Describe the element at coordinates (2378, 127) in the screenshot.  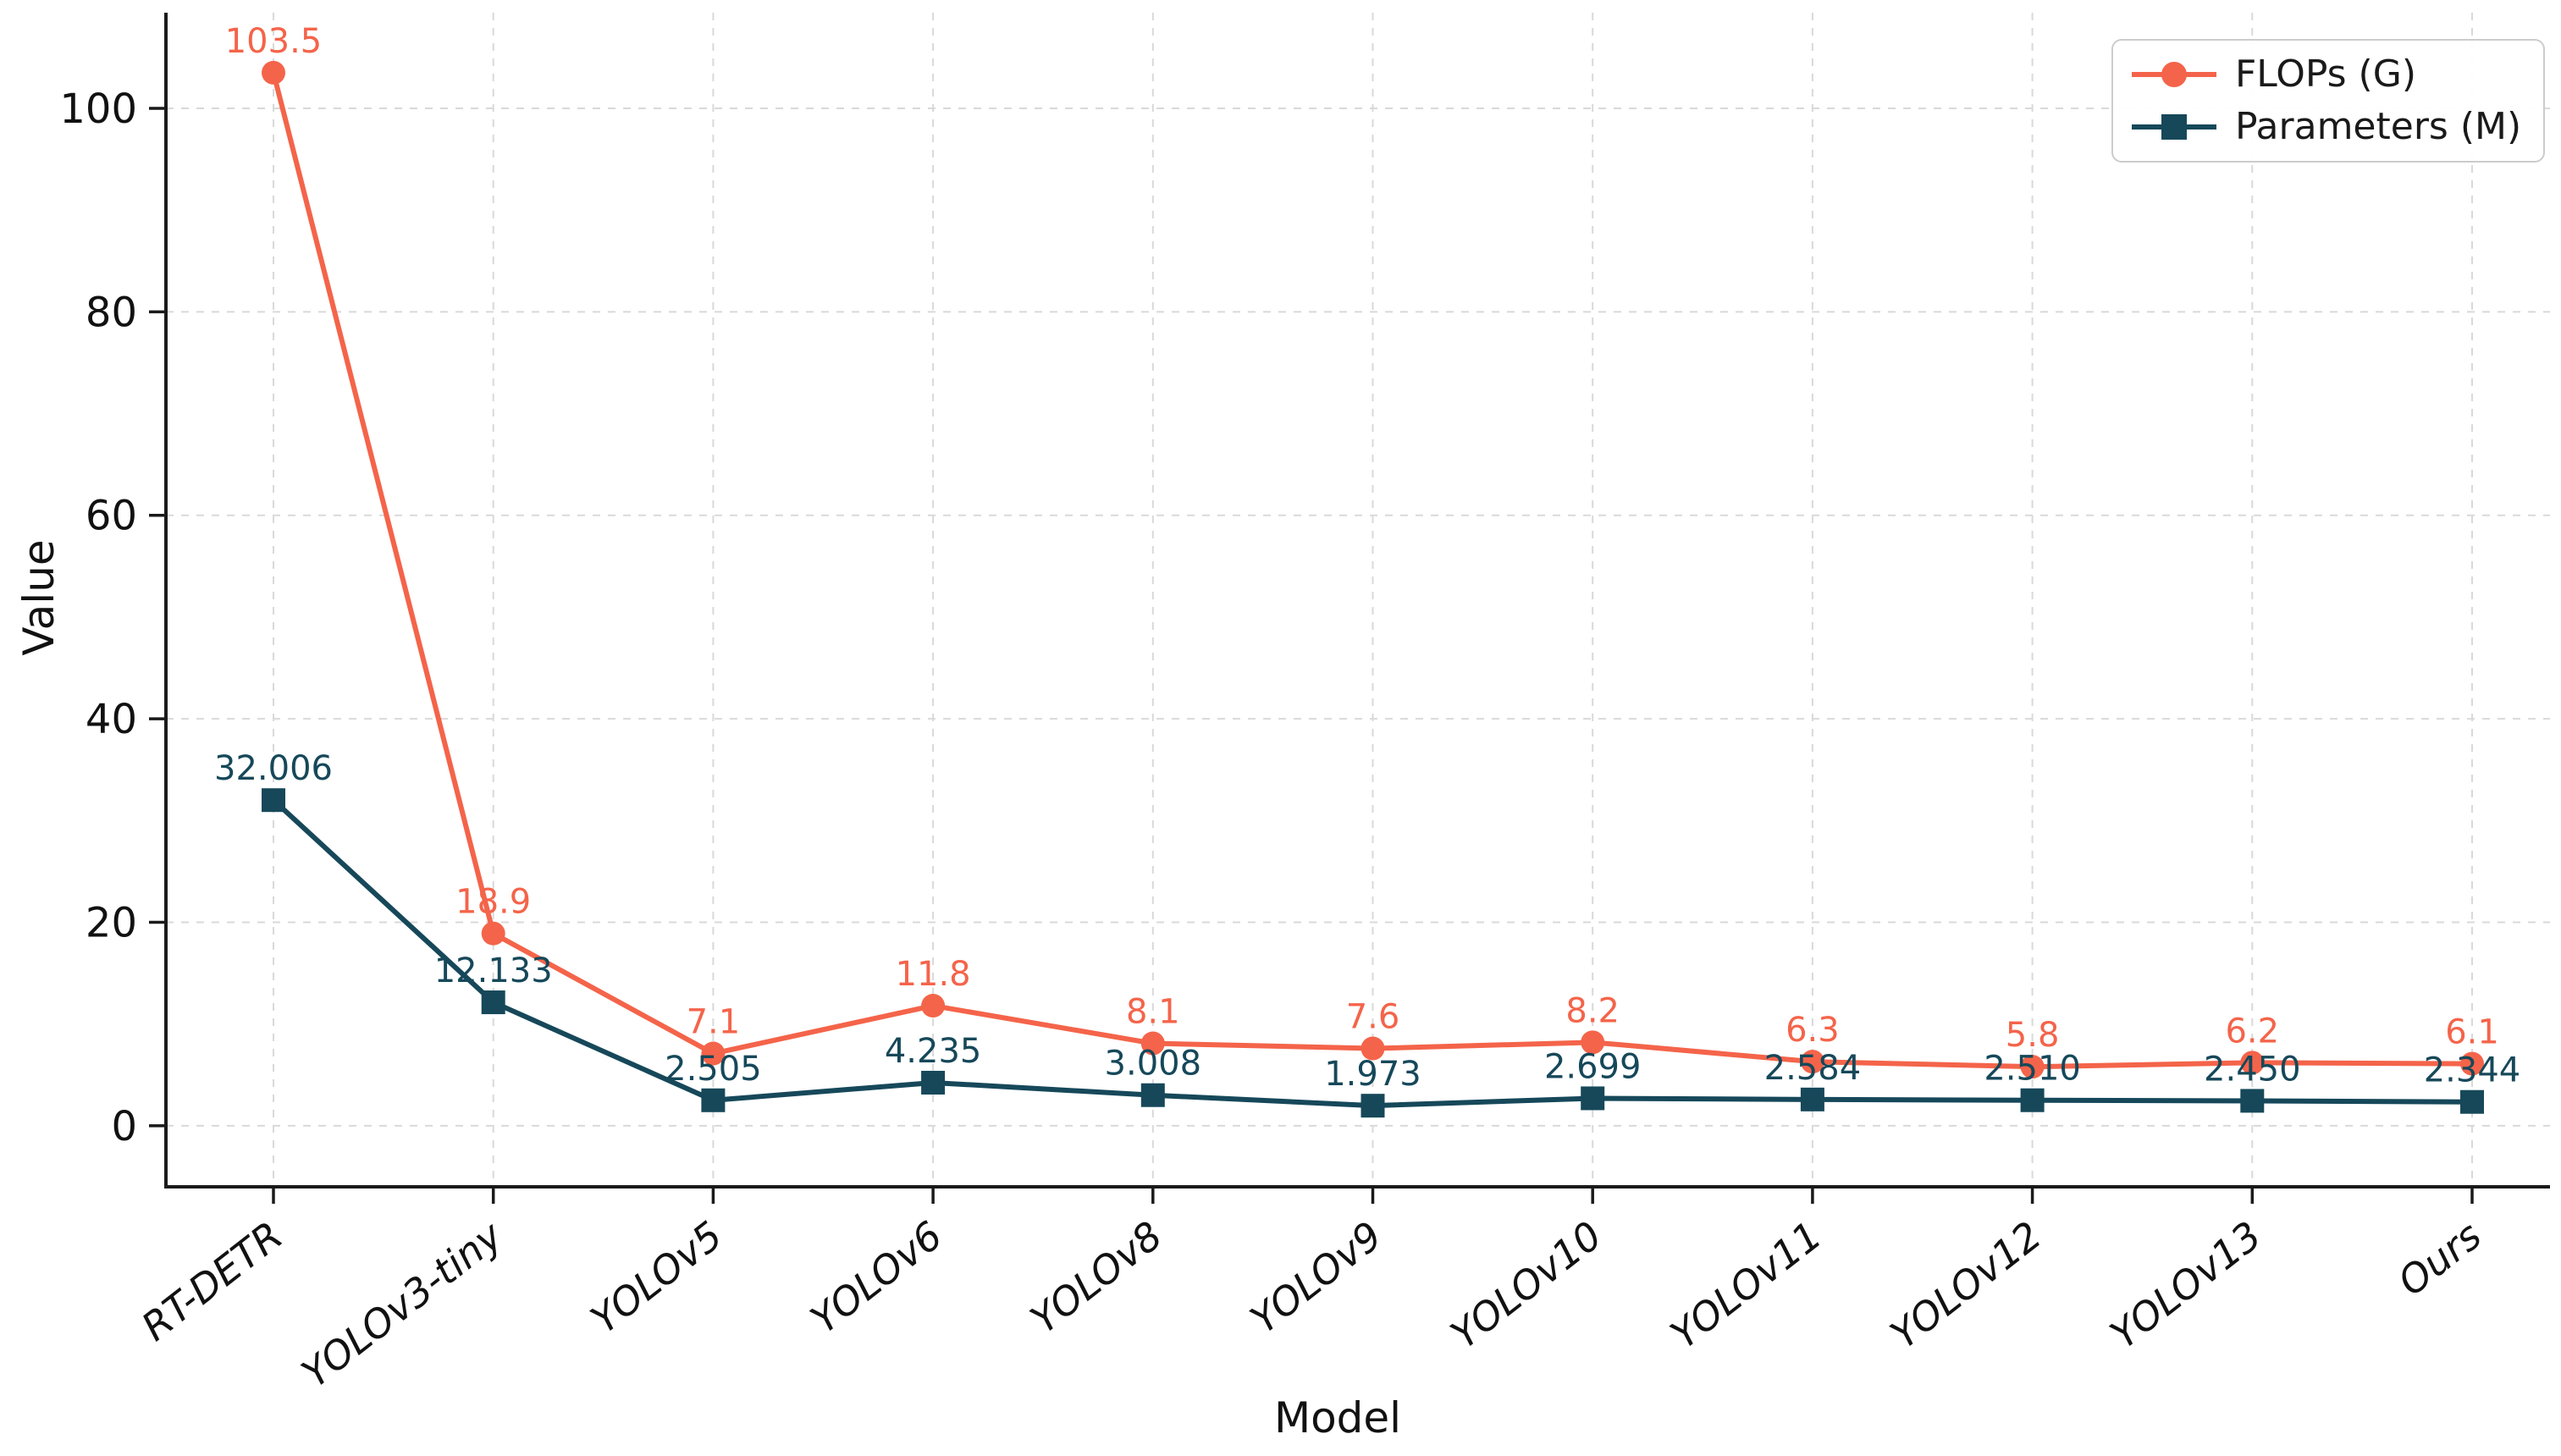
I see `legend-label-parameters: Parameters (M)` at that location.